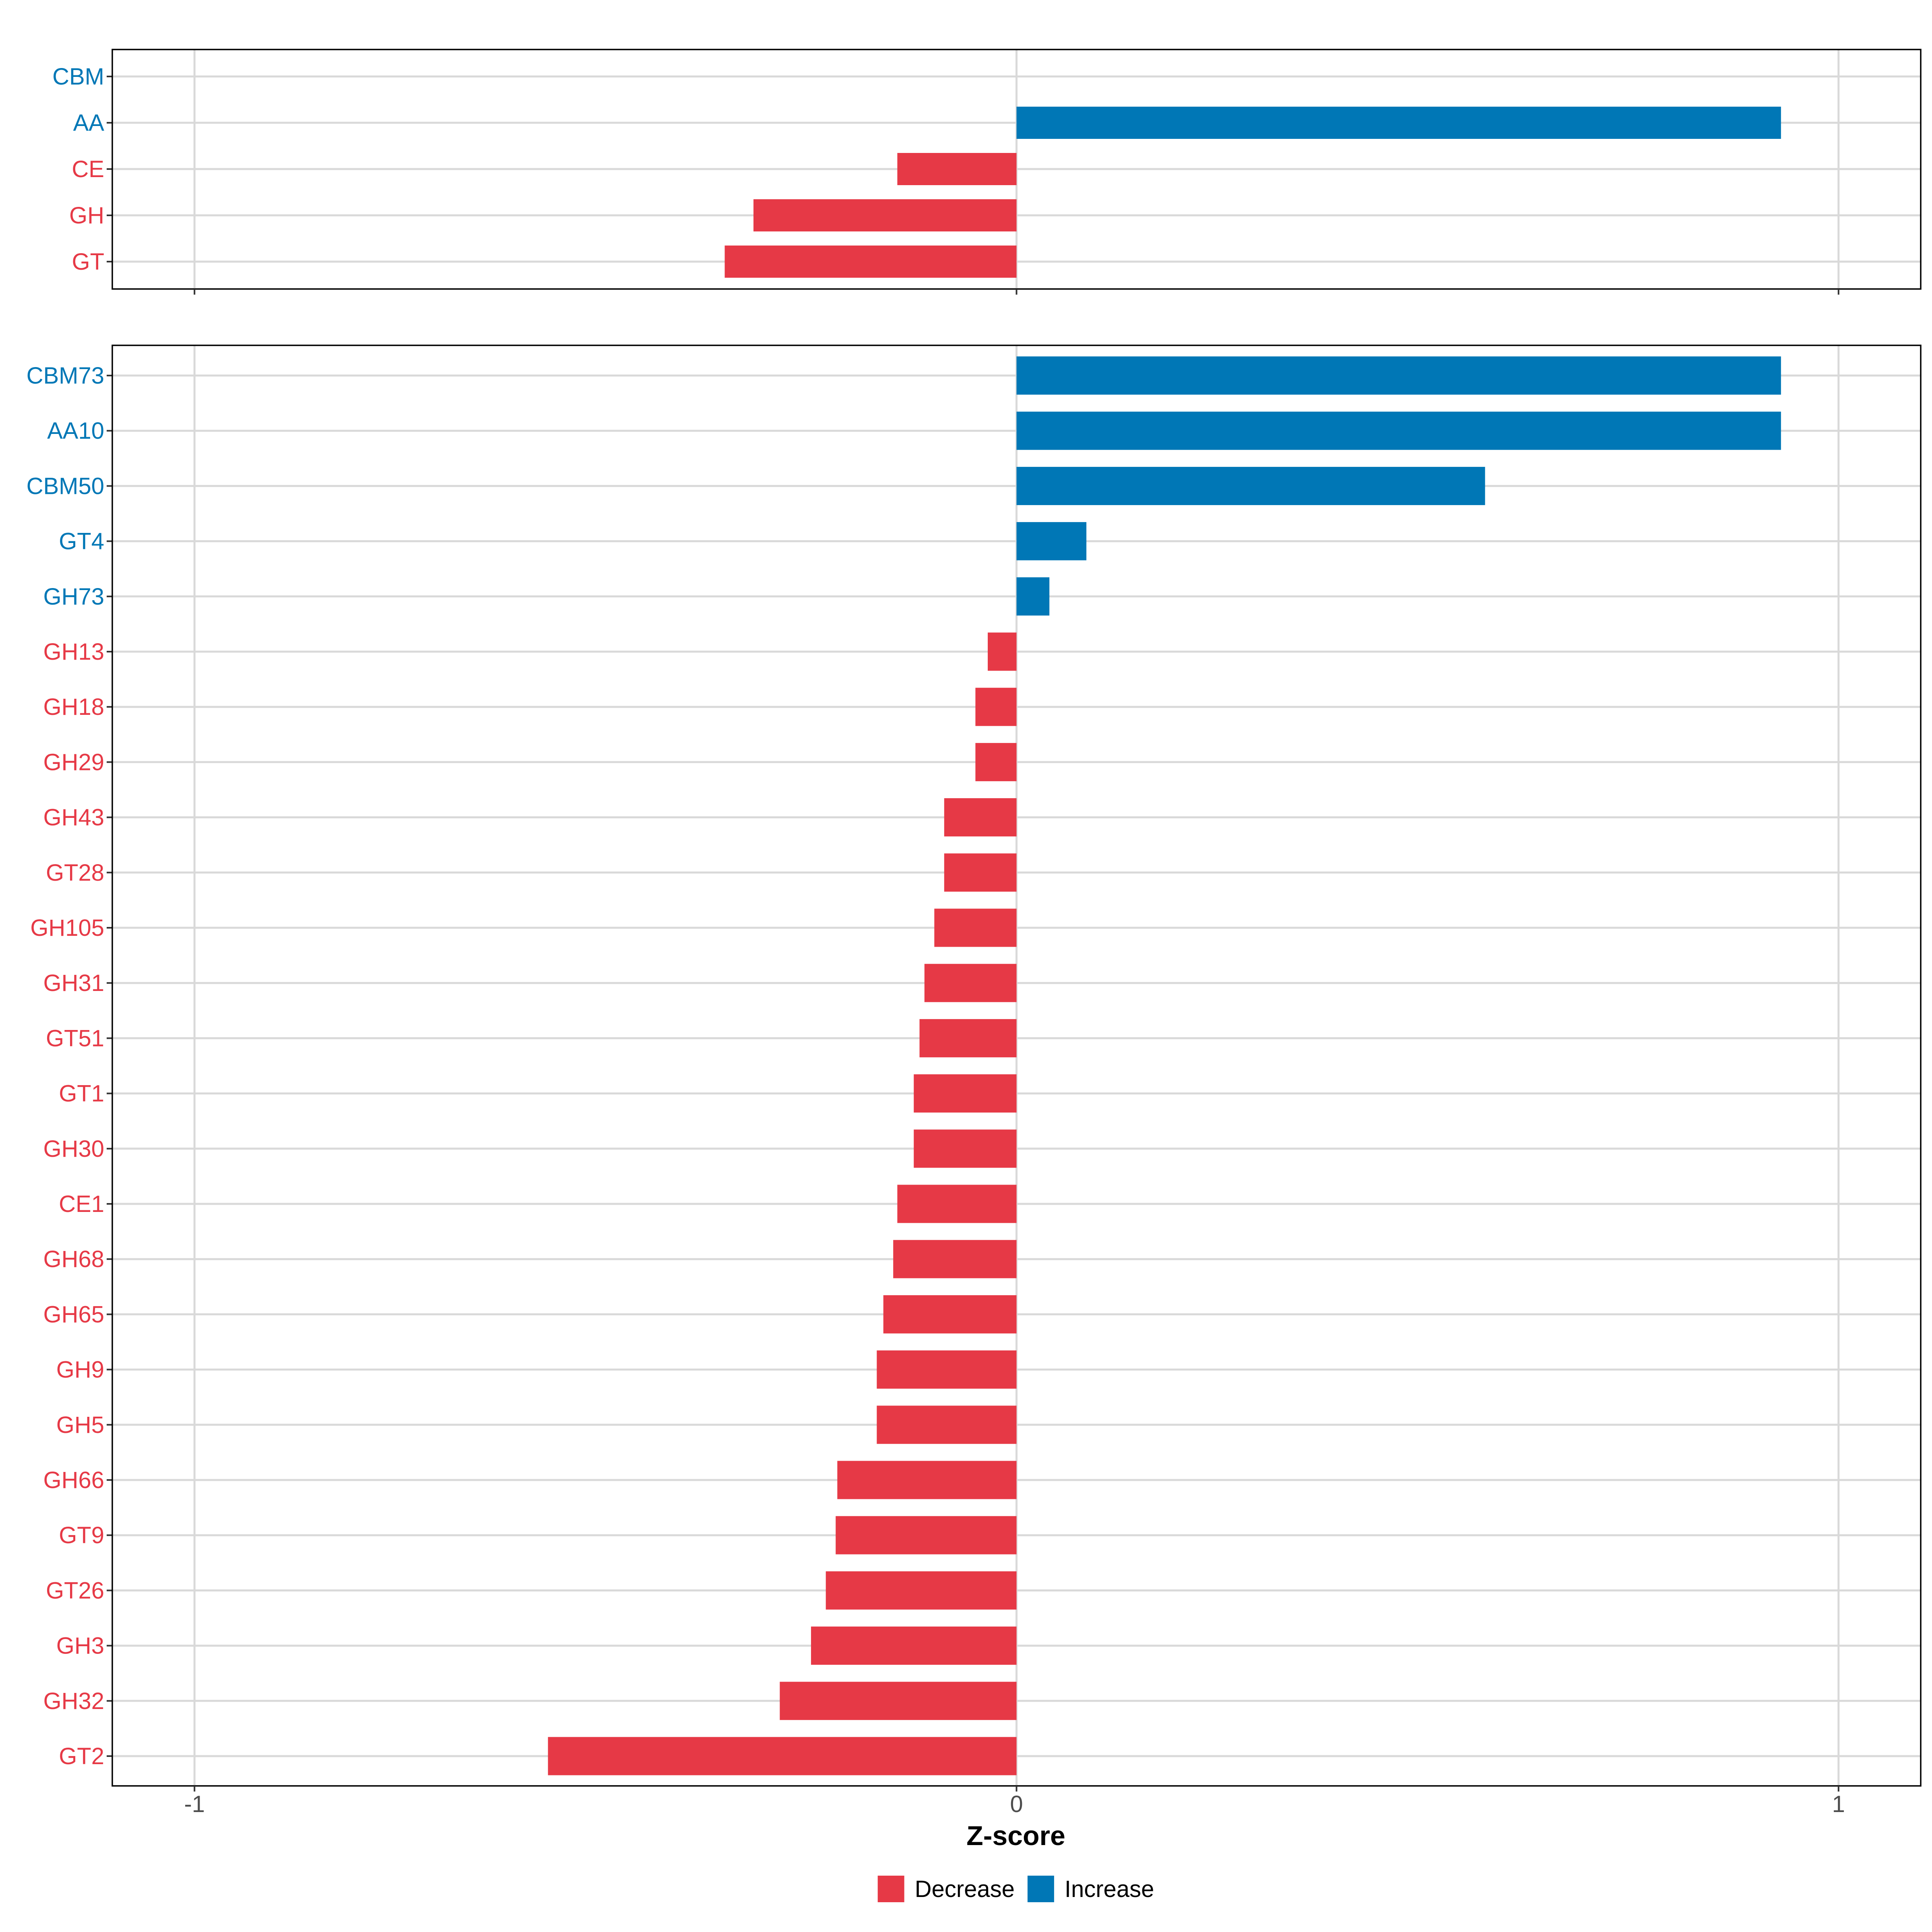  Describe the element at coordinates (89, 123) in the screenshot. I see `category-label-aa: AA` at that location.